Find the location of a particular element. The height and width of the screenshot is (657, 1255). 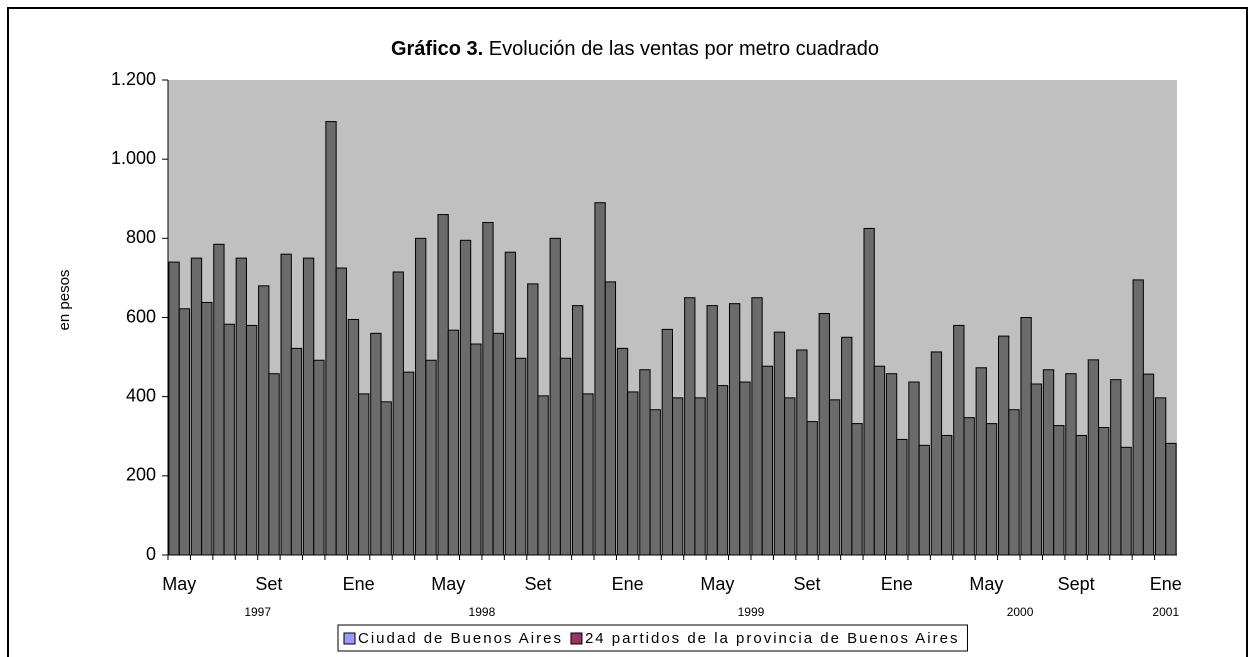

y-tick-label: 400 is located at coordinates (141, 395).